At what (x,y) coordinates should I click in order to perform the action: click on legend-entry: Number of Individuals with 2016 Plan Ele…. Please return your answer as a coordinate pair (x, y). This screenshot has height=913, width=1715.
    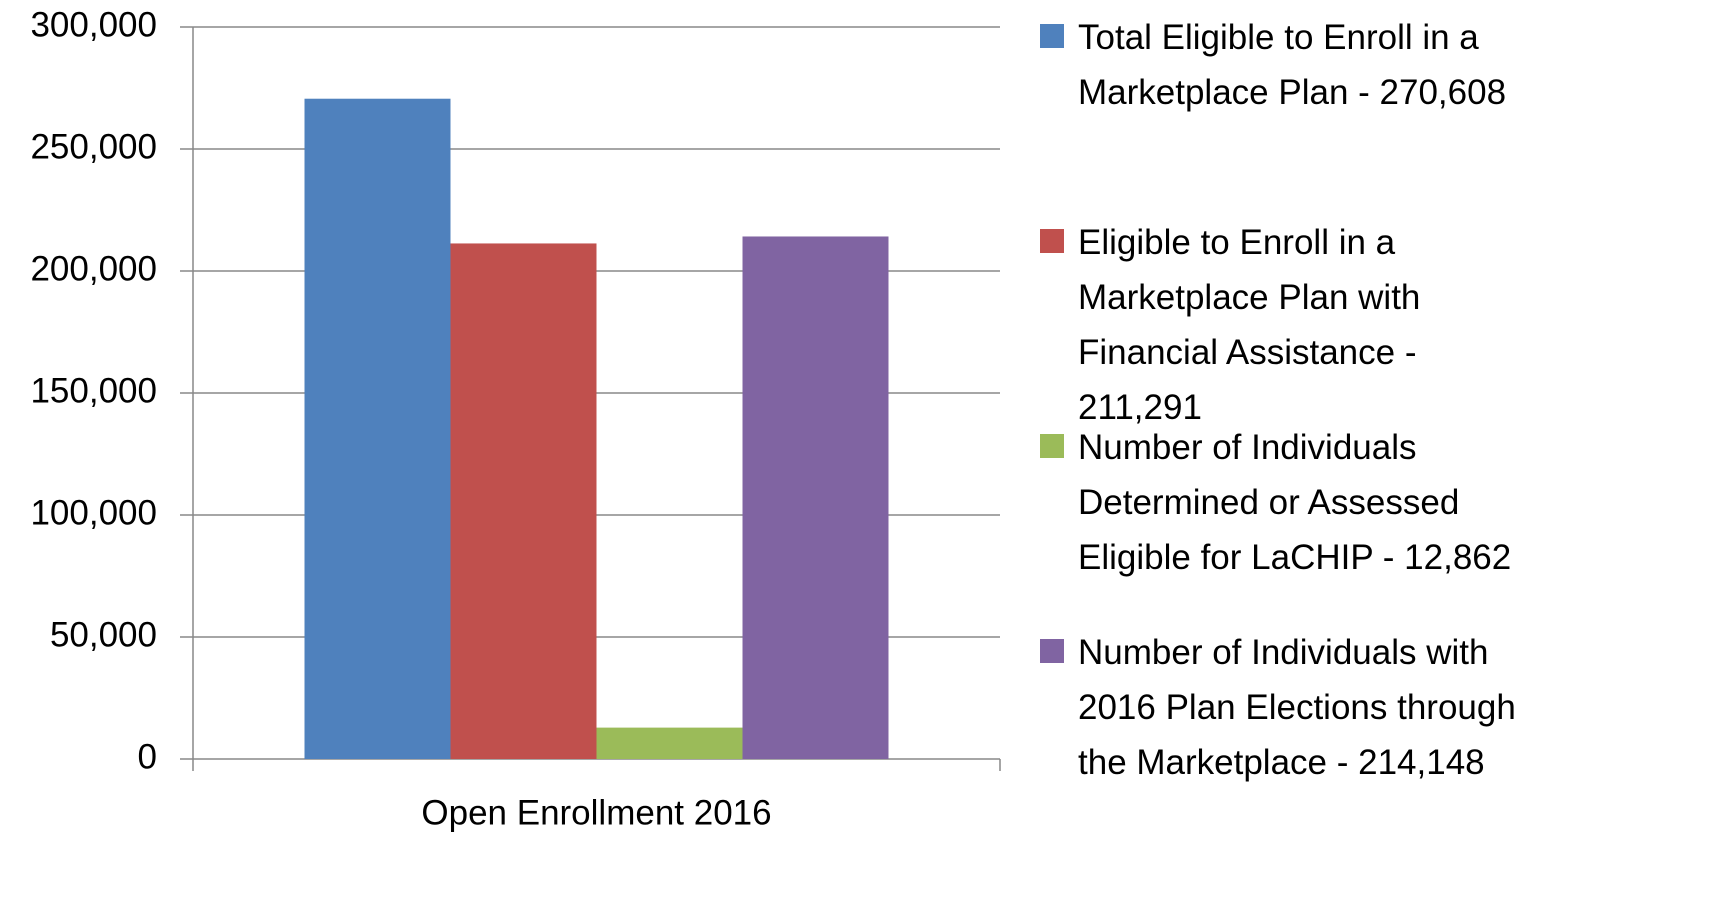
    Looking at the image, I should click on (1290, 707).